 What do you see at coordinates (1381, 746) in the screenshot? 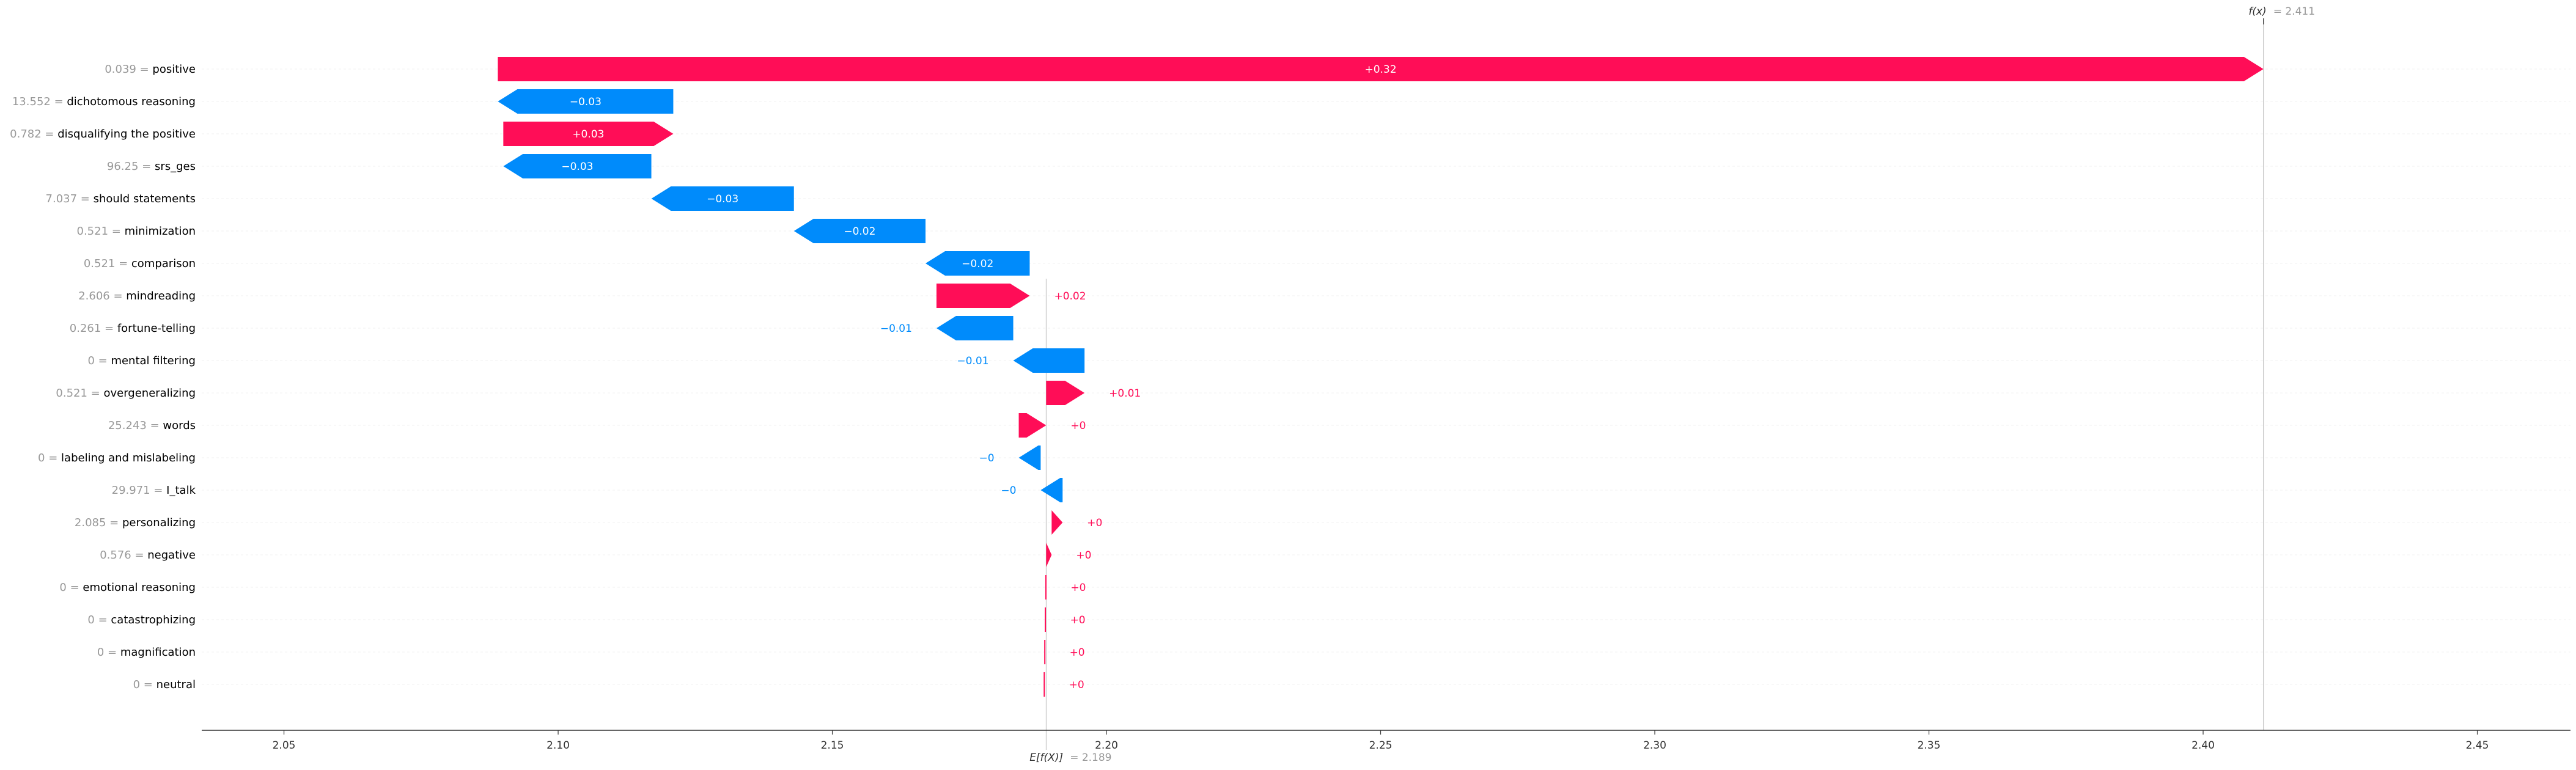
I see `x-tick-label: 2.25` at bounding box center [1381, 746].